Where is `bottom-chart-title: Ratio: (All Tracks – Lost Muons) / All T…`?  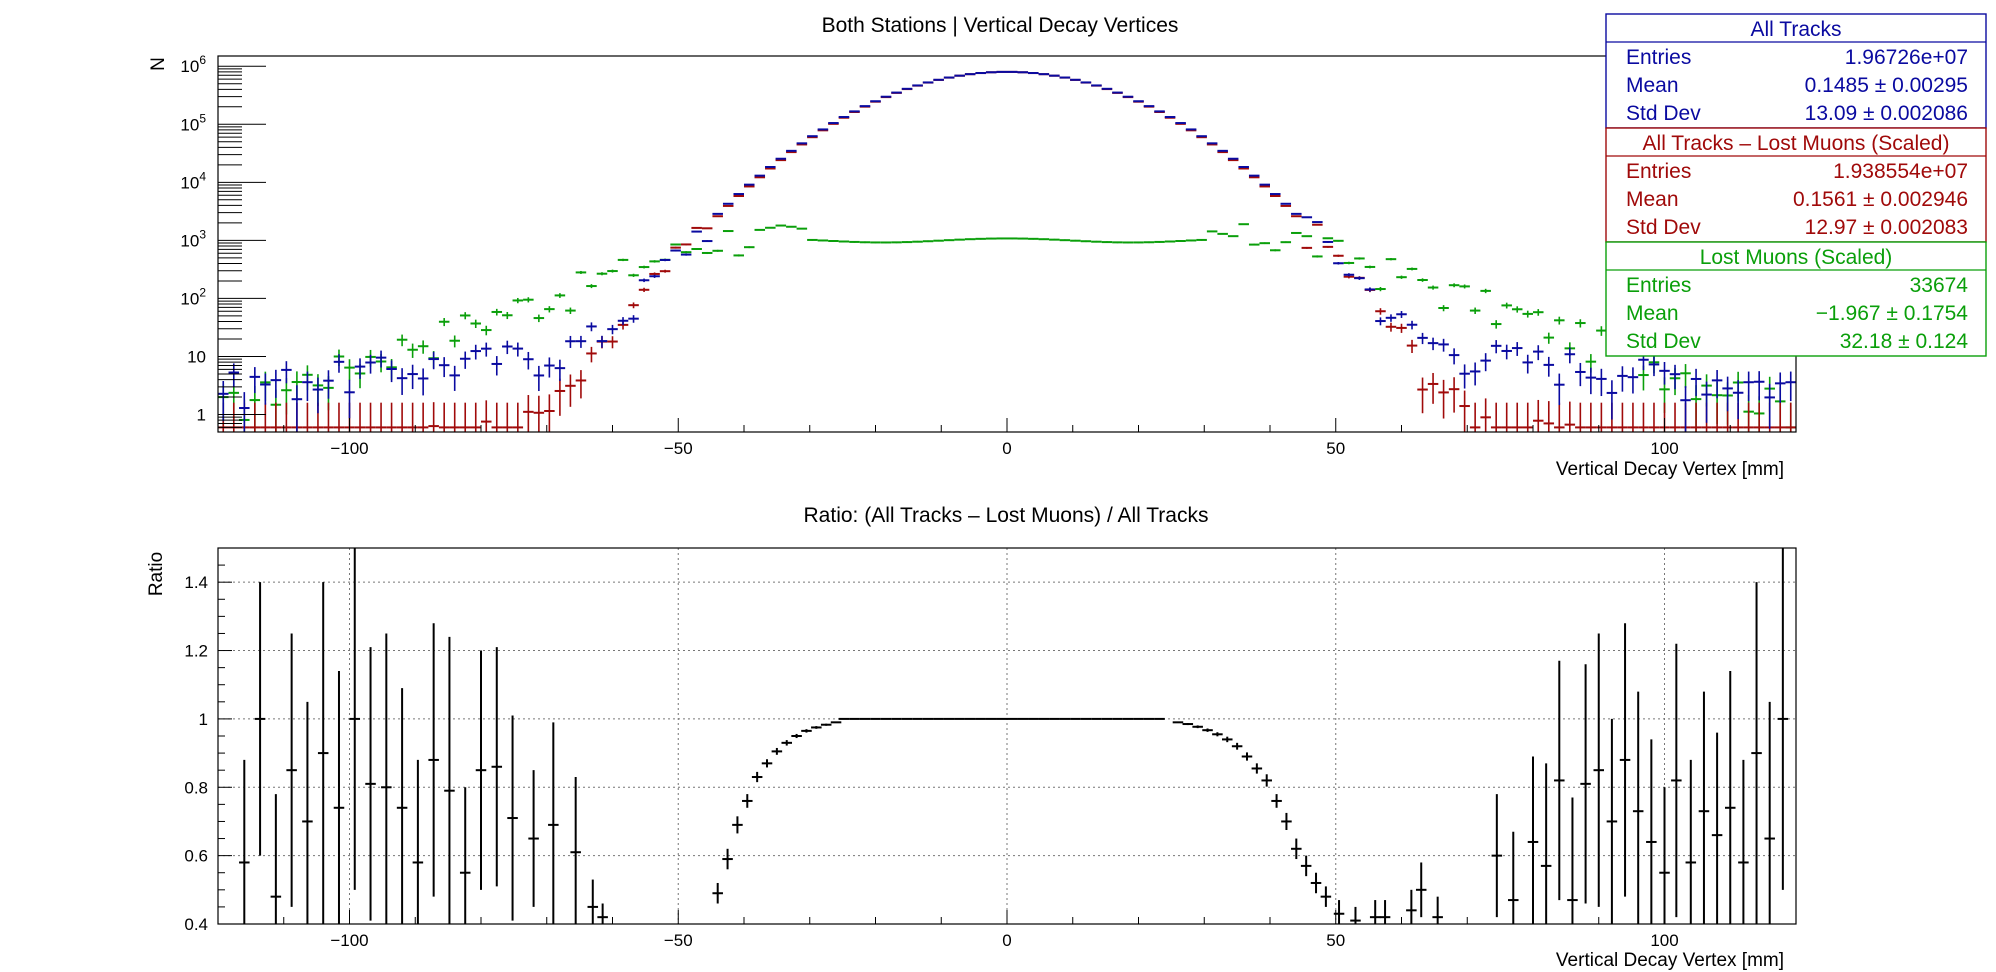
bottom-chart-title: Ratio: (All Tracks – Lost Muons) / All T… is located at coordinates (1006, 515).